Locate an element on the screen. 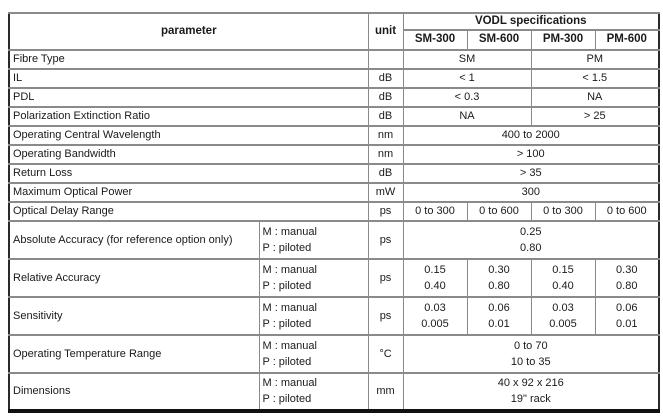 The height and width of the screenshot is (417, 663). table-row: Maximum Optical Power mW 300 is located at coordinates (334, 192).